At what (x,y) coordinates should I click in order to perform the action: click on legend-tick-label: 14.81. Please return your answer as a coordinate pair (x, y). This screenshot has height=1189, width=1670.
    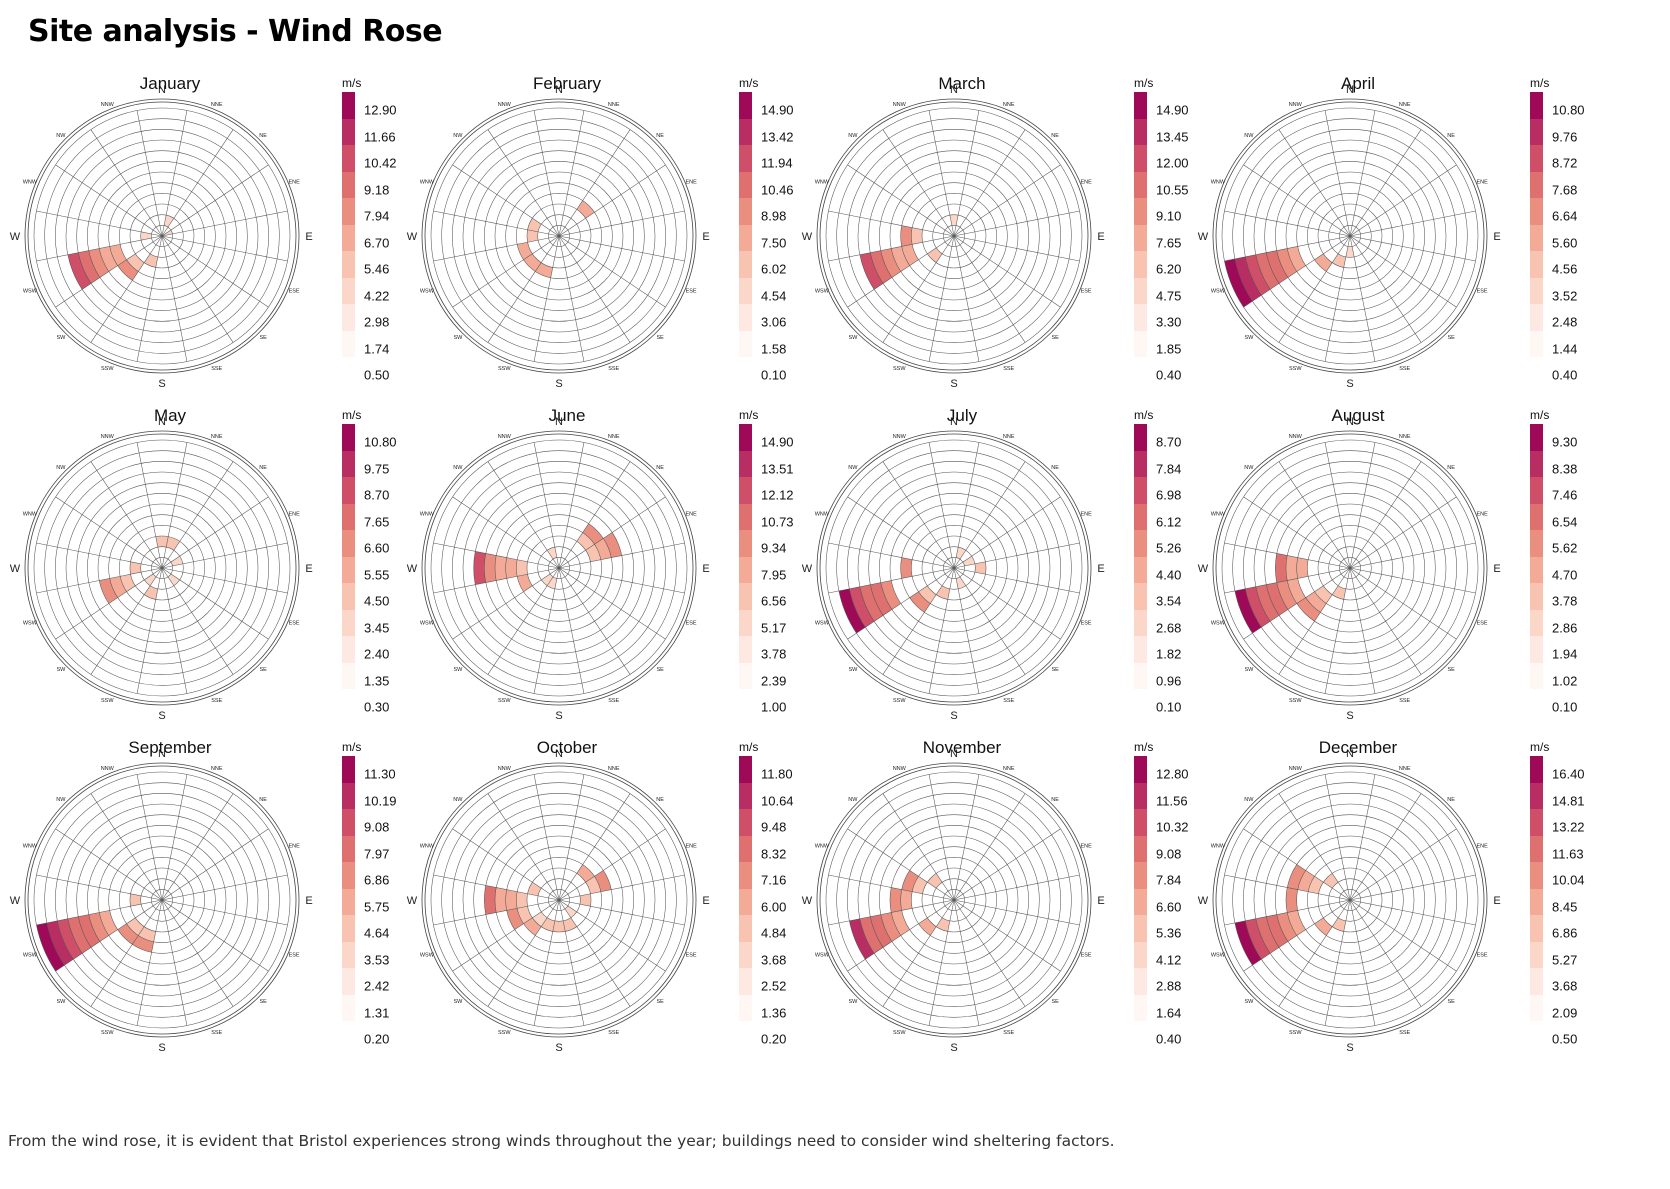
    Looking at the image, I should click on (1568, 800).